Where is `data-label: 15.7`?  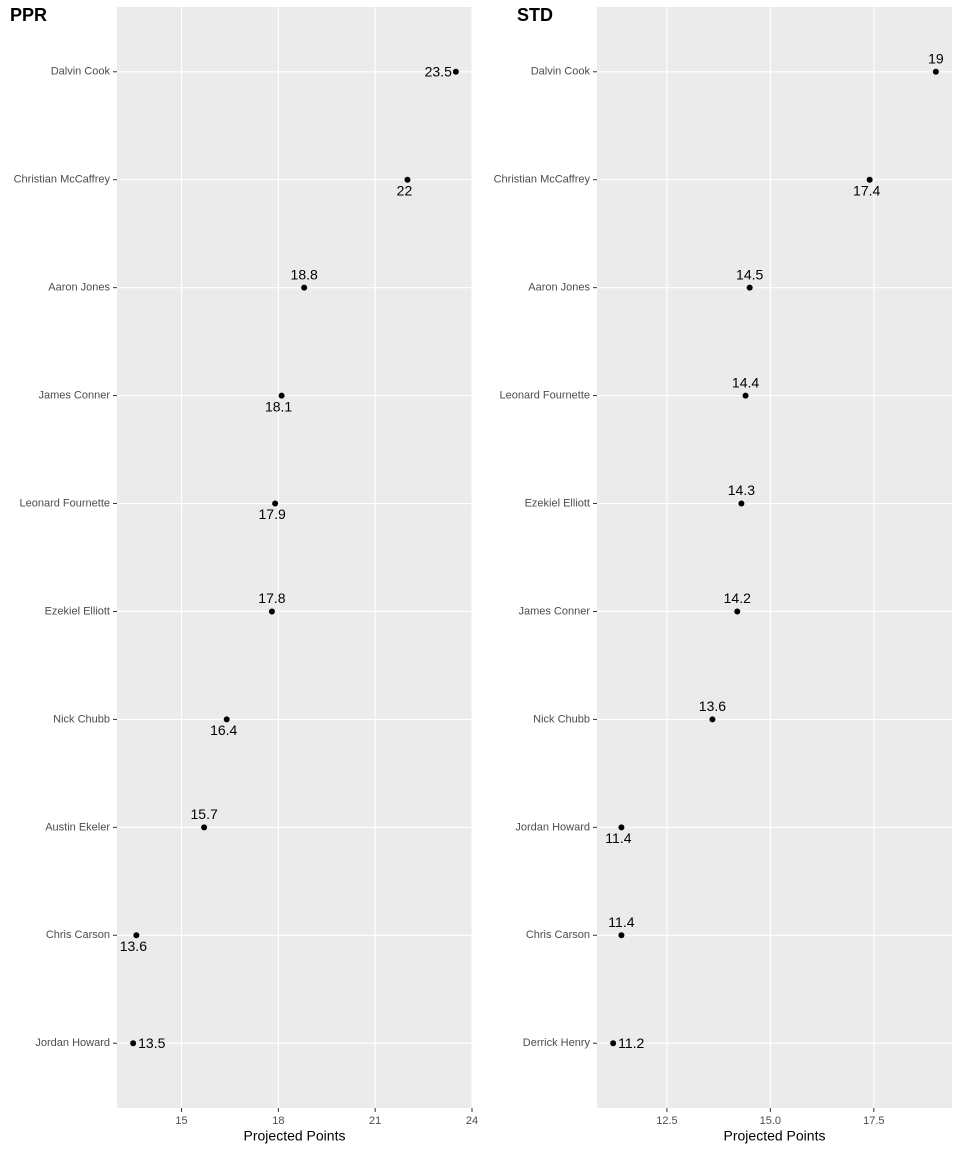 data-label: 15.7 is located at coordinates (204, 814).